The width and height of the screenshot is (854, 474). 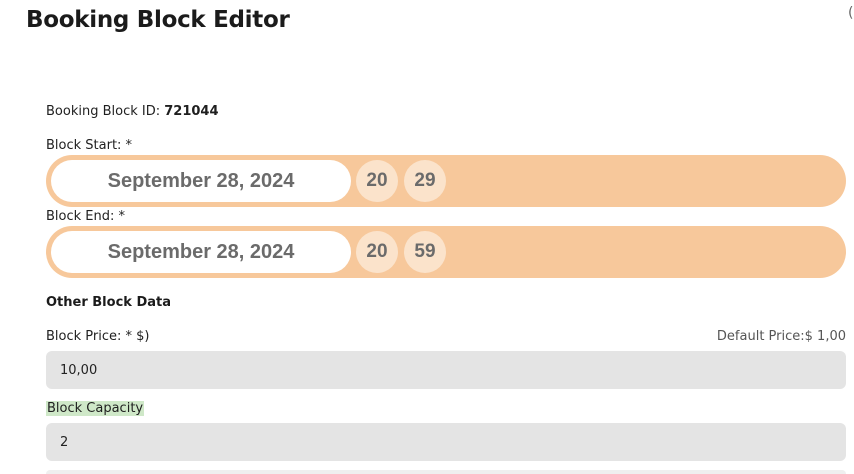 I want to click on block-start-minute-picker: 29, so click(x=425, y=181).